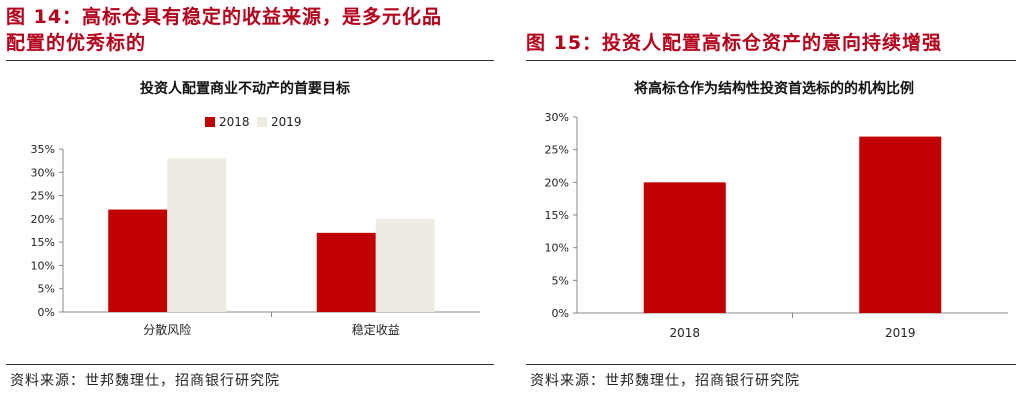 This screenshot has width=1028, height=400. What do you see at coordinates (145, 381) in the screenshot?
I see `figure-14-source: 资料来源：世邦魏理仕，招商银行研究院` at bounding box center [145, 381].